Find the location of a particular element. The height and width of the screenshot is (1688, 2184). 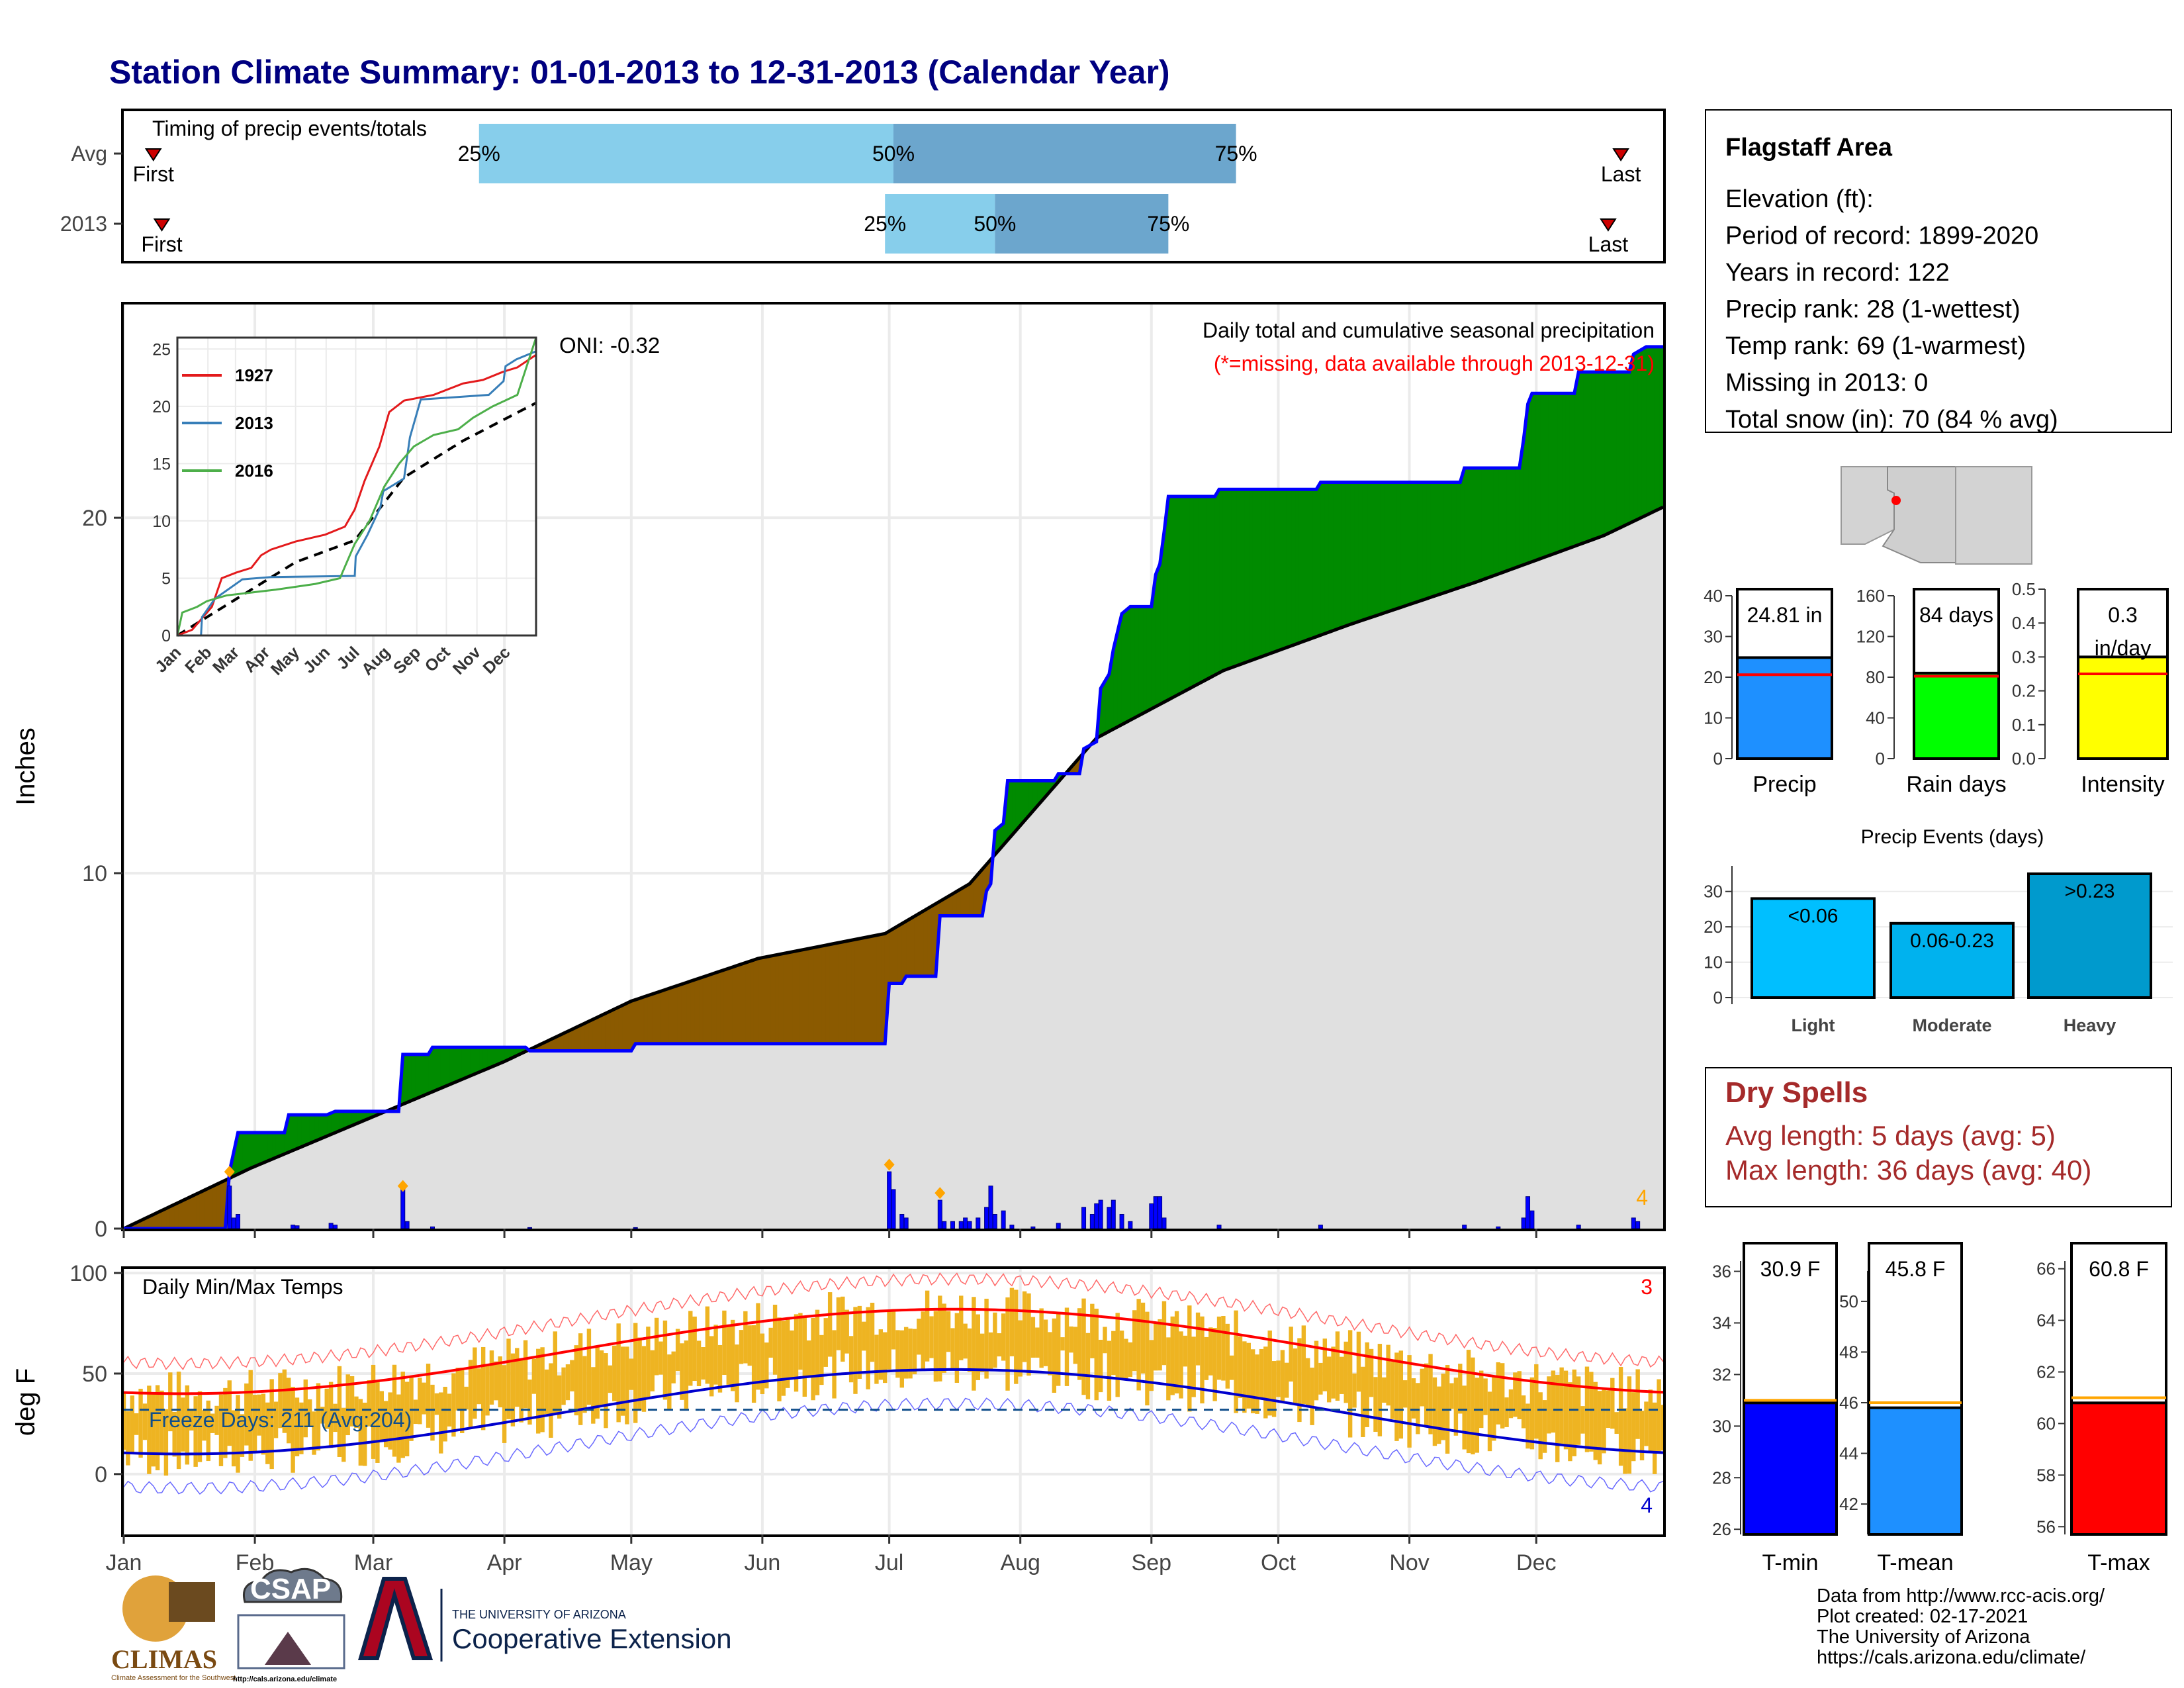

timing-last-marker is located at coordinates (1621, 155).